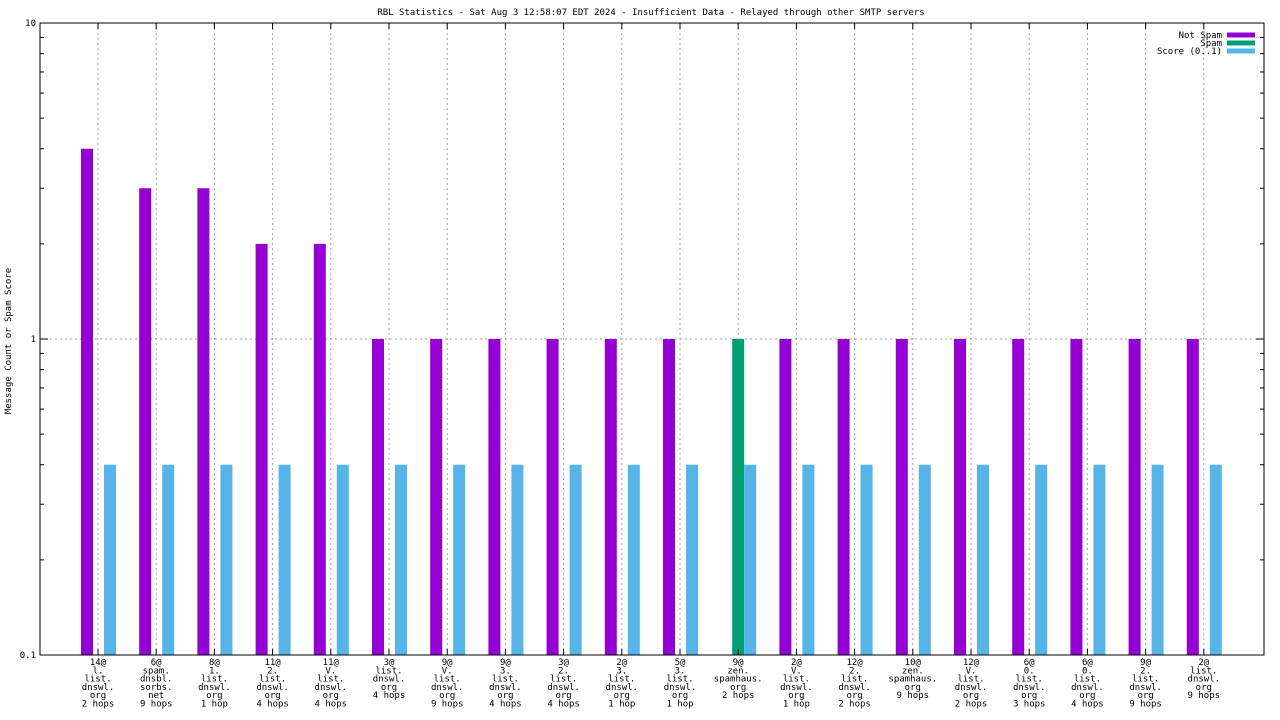 The image size is (1280, 720). I want to click on x-tick-label-line: 14@, so click(98, 663).